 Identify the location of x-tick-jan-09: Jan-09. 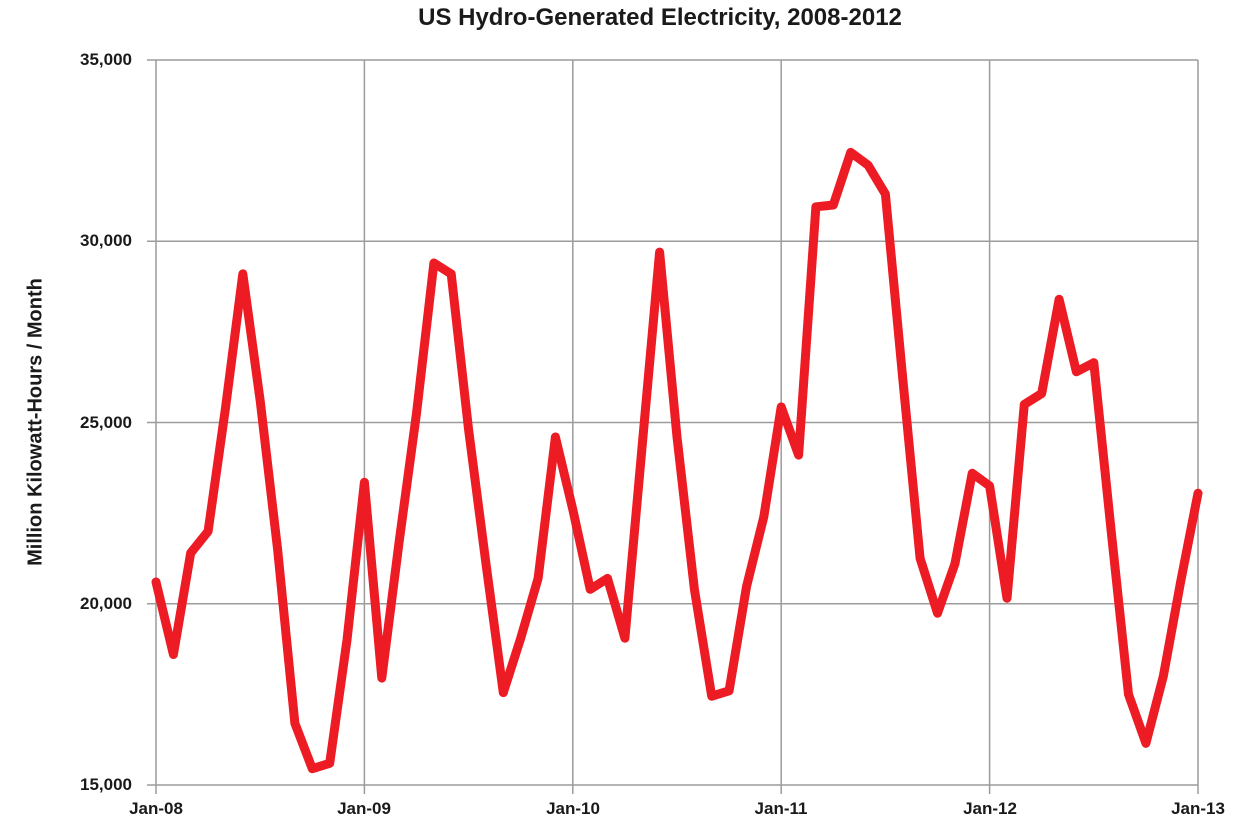
(364, 808).